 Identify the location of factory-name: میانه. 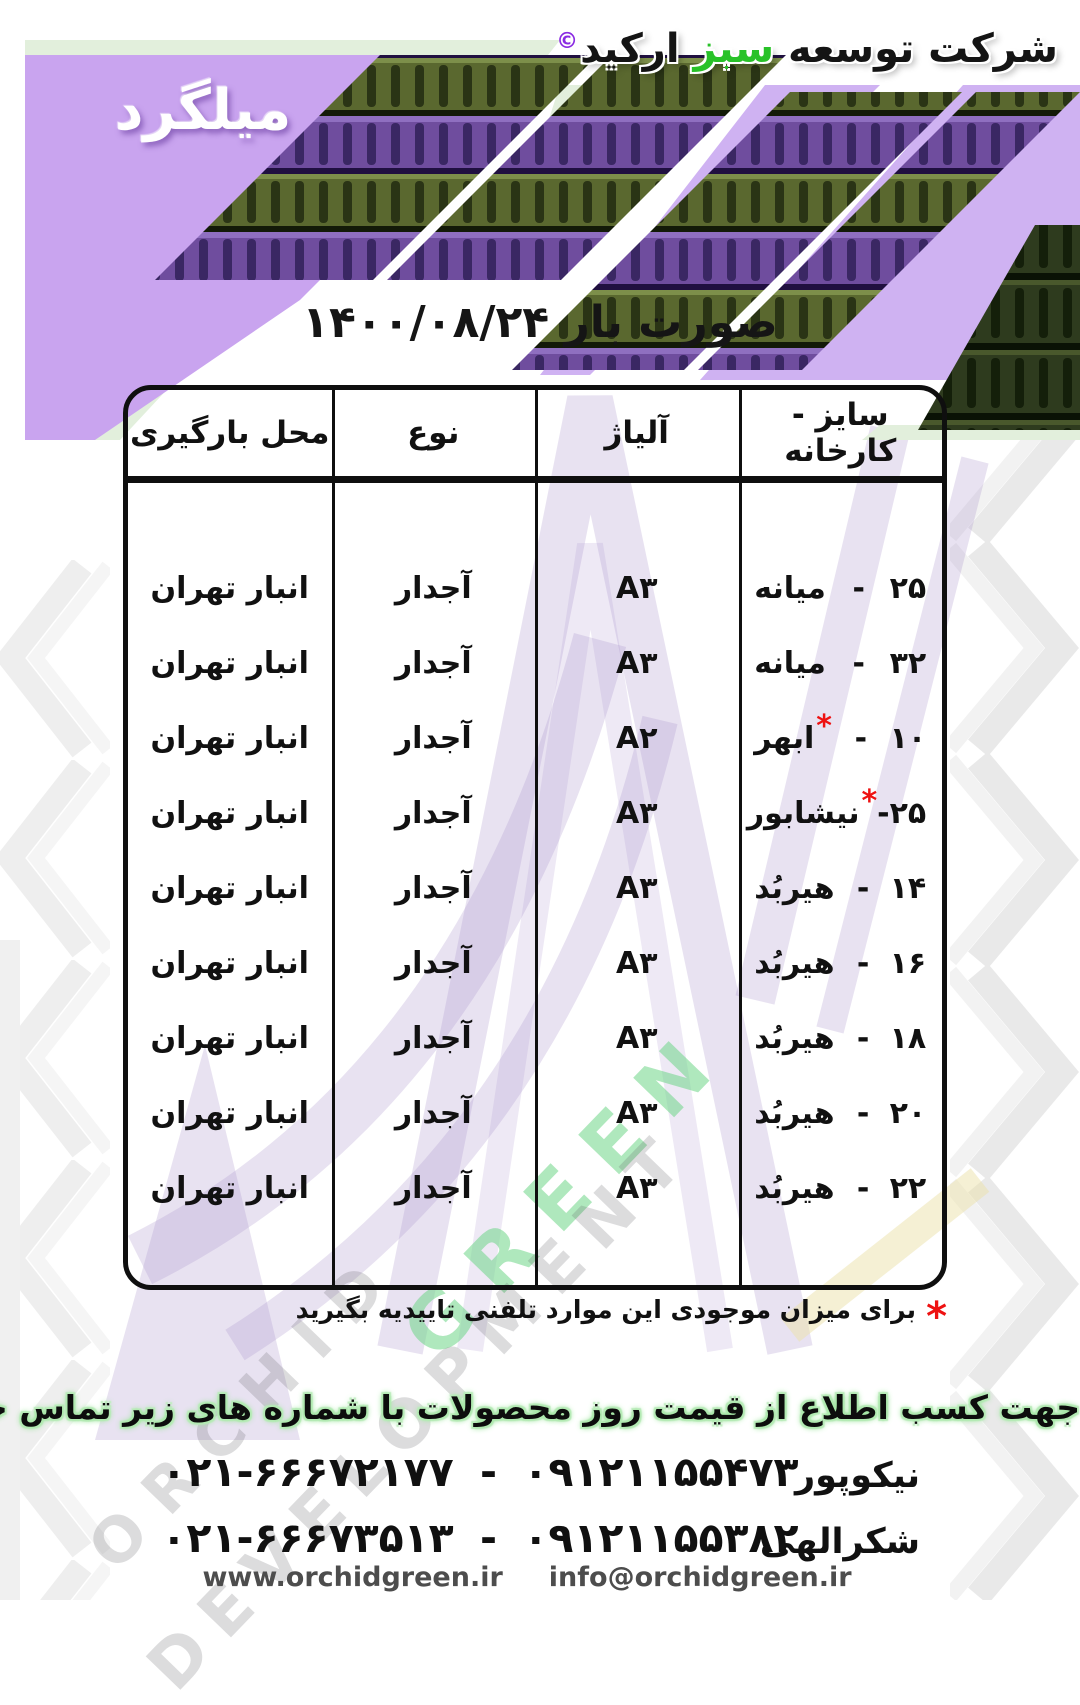
(790, 588).